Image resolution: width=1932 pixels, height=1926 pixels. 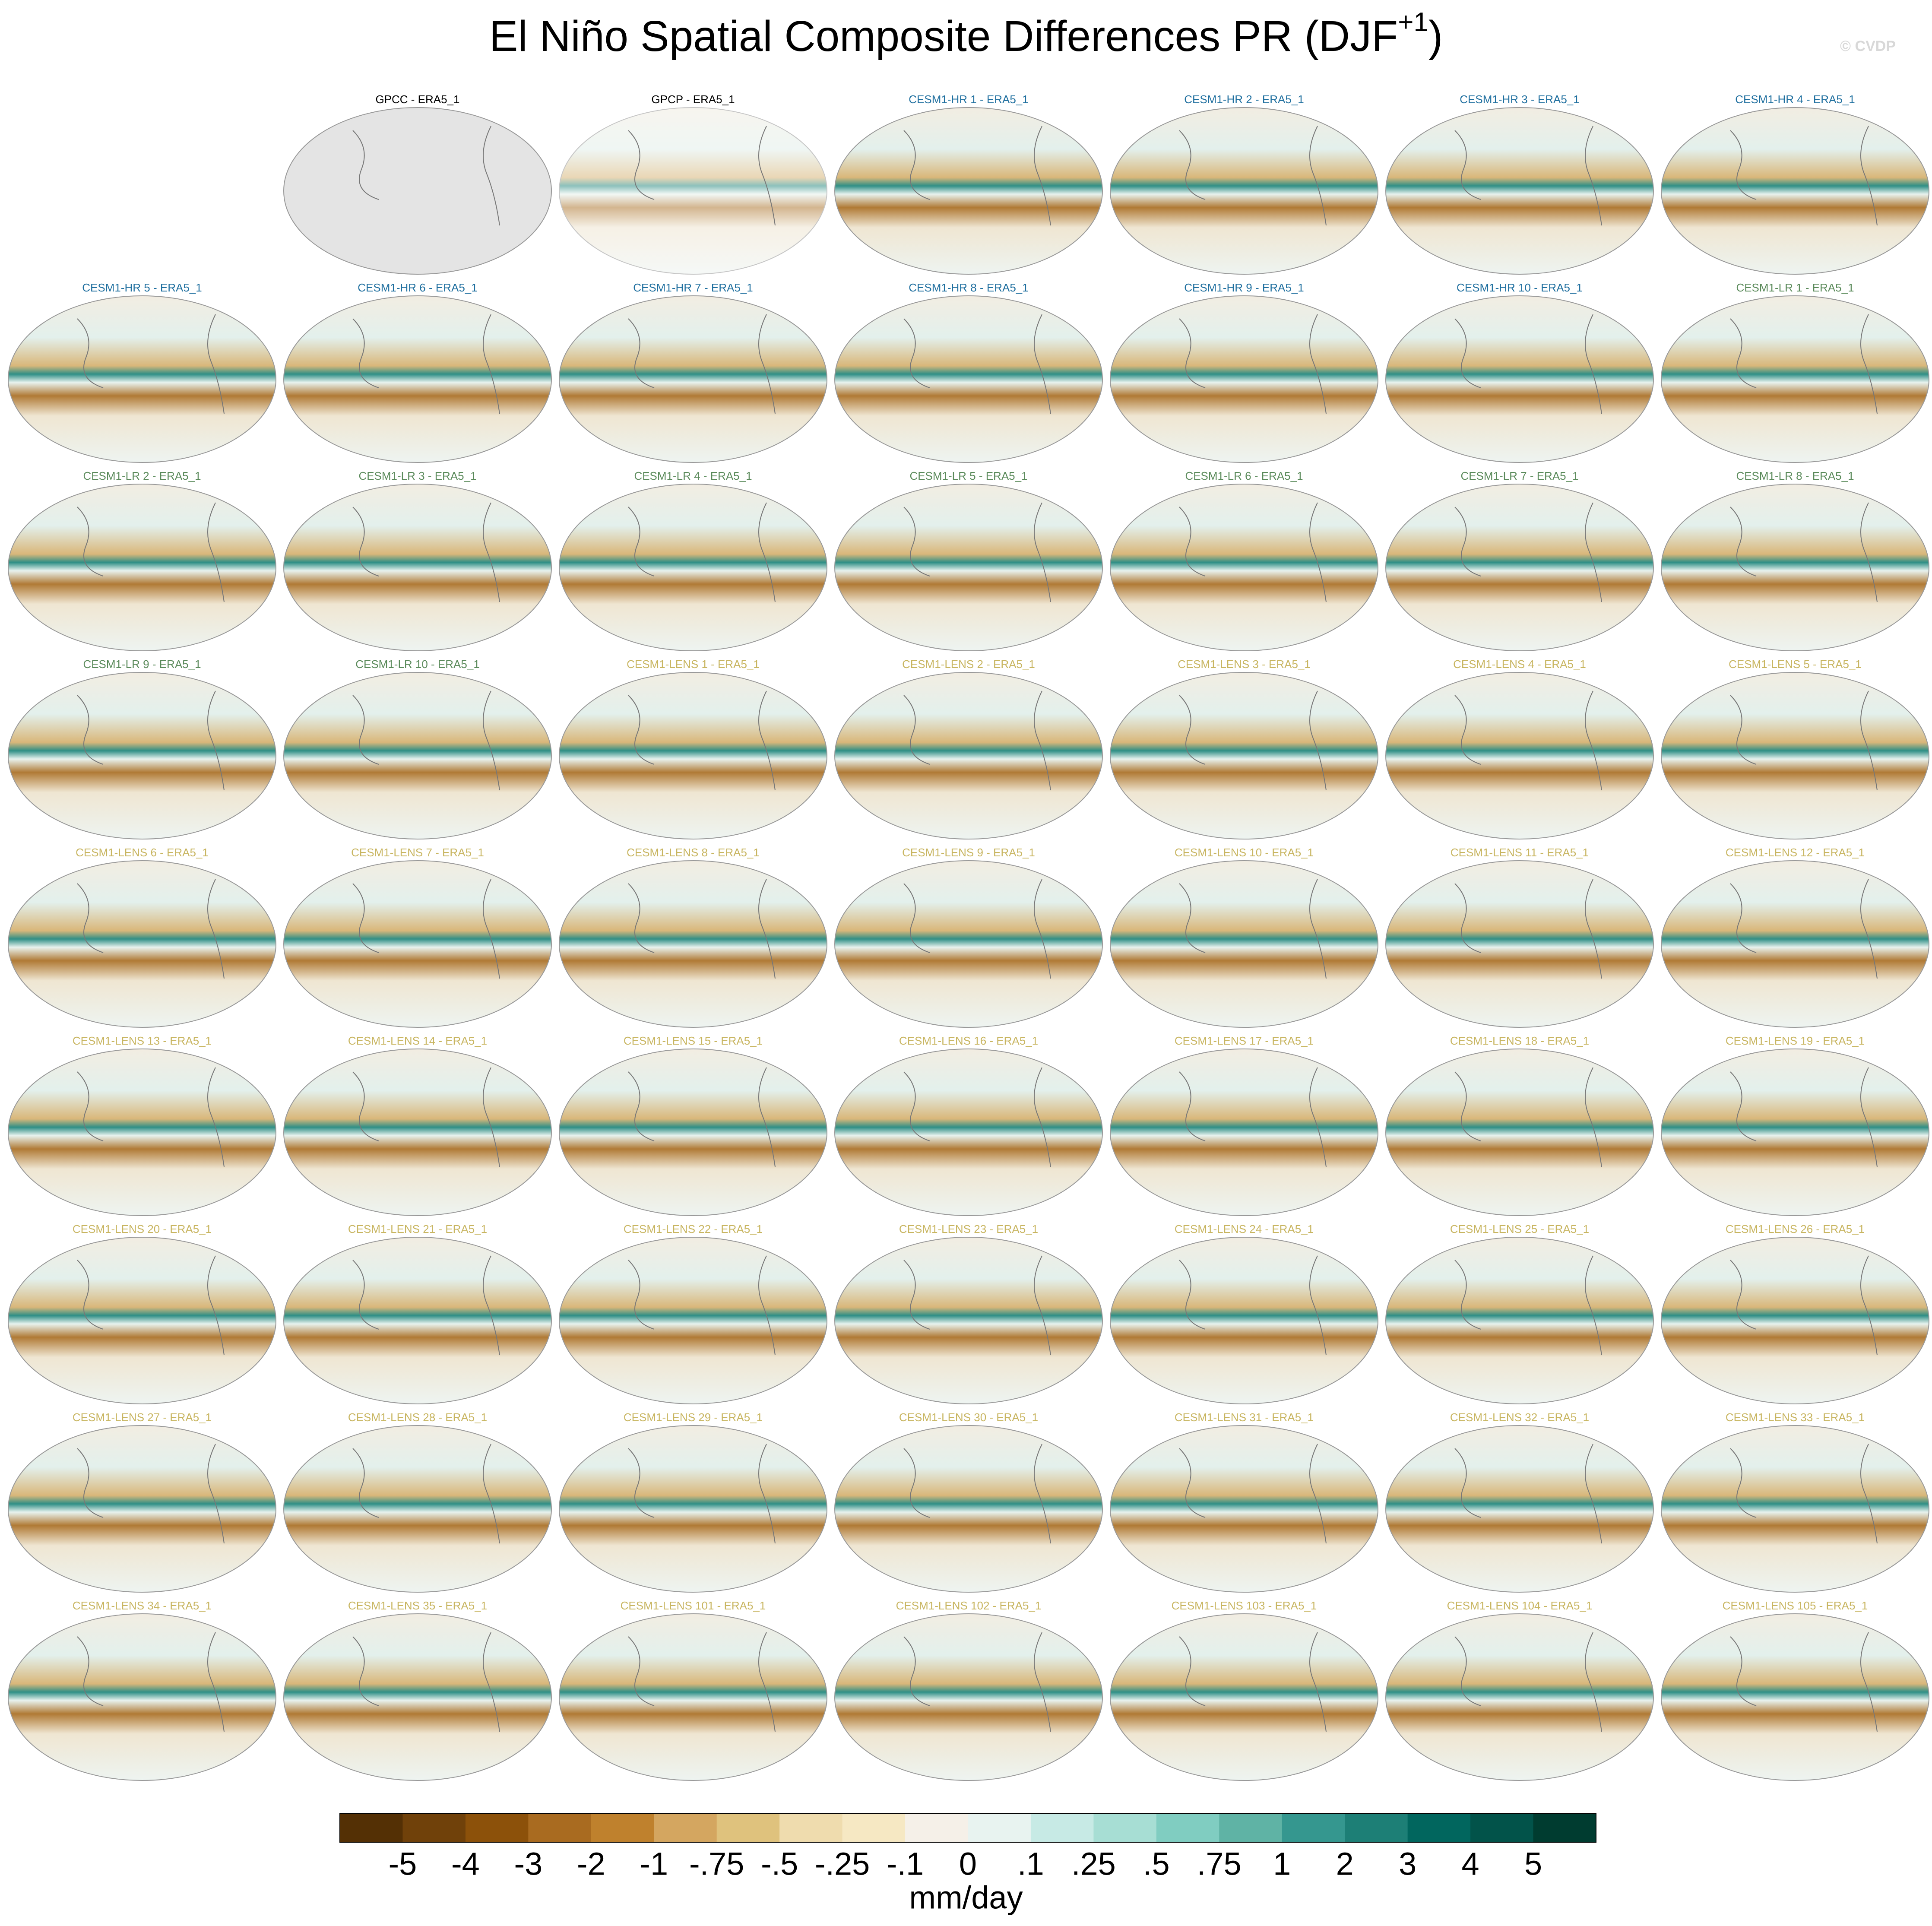 What do you see at coordinates (969, 1605) in the screenshot?
I see `panel-title: CESM1-LENS 102 - ERA5_1` at bounding box center [969, 1605].